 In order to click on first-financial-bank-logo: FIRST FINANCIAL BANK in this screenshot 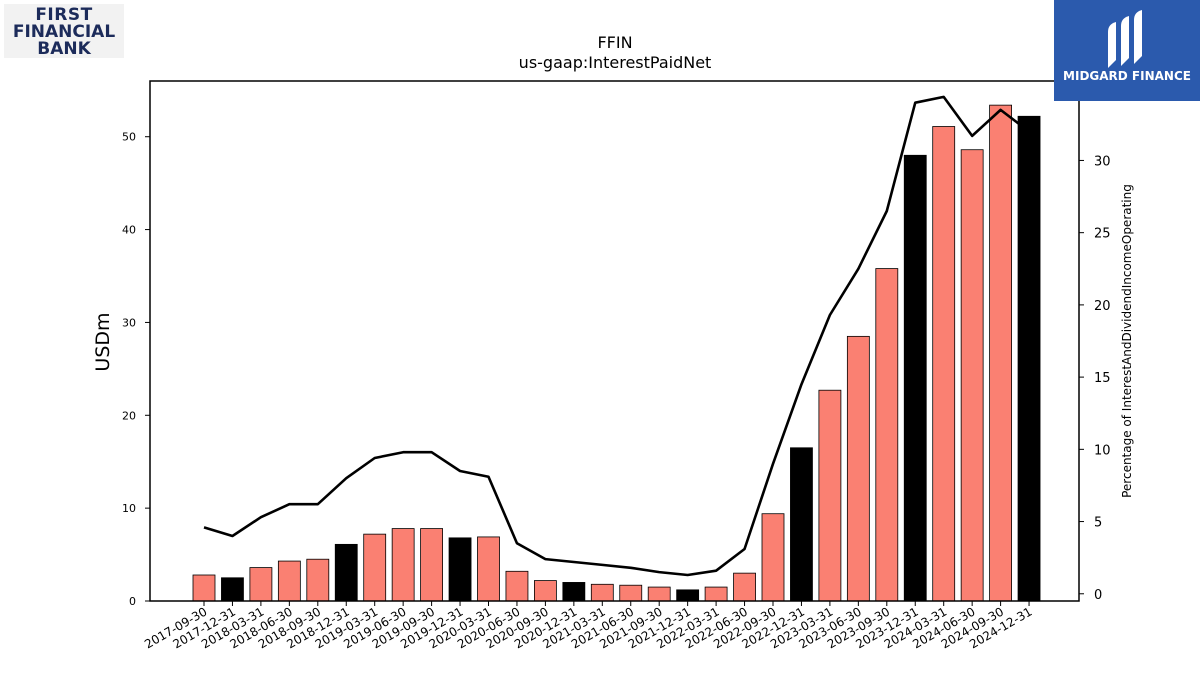, I will do `click(64, 31)`.